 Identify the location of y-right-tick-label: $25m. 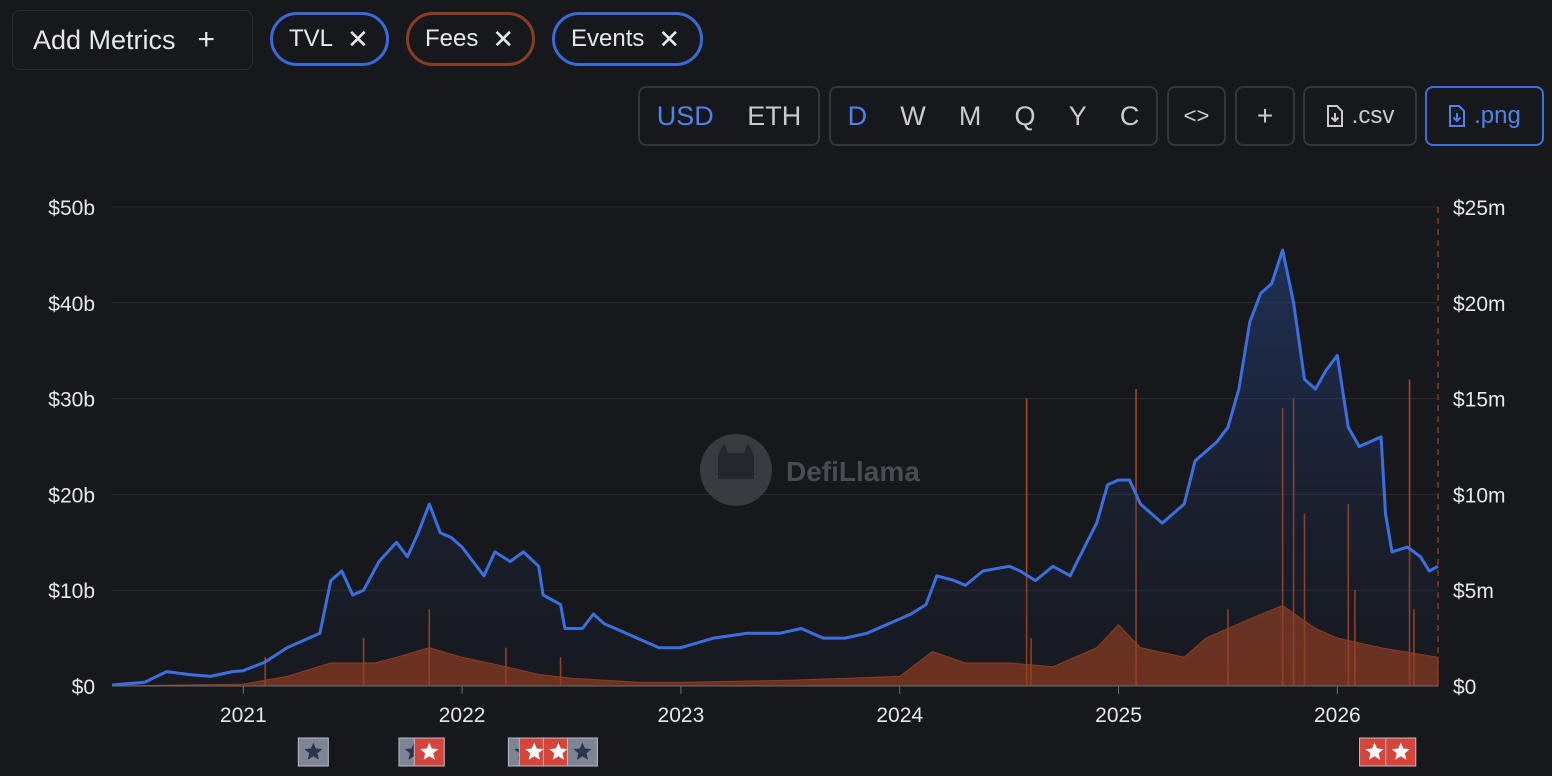
(1479, 208).